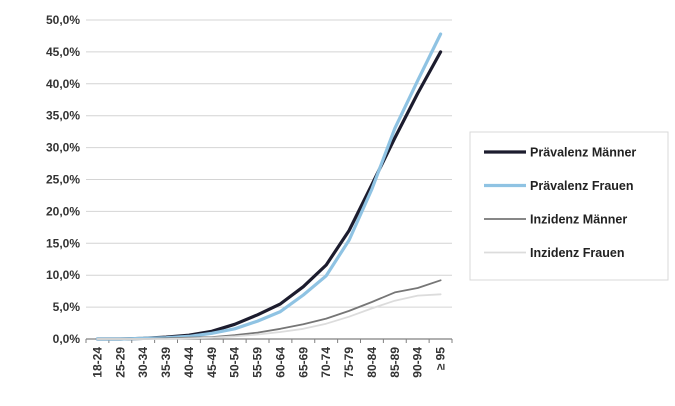 Image resolution: width=675 pixels, height=406 pixels. Describe the element at coordinates (67, 307) in the screenshot. I see `y-tick-label: 5,0%` at that location.